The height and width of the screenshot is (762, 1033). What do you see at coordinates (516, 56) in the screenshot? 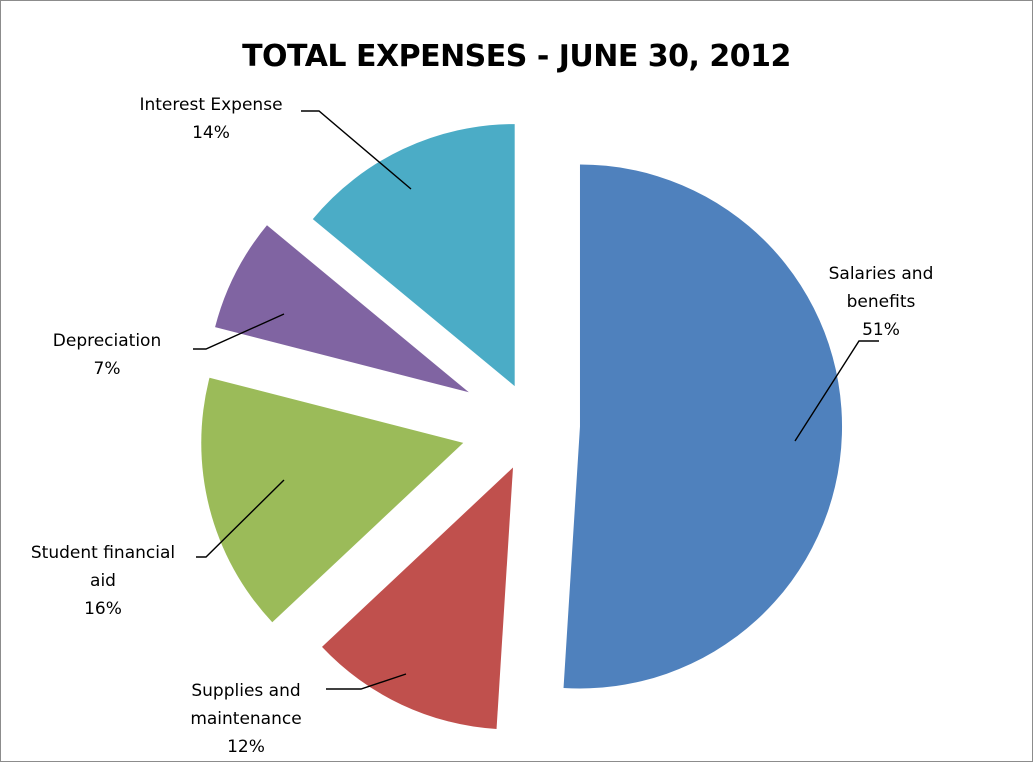
I see `chart-title: TOTAL EXPENSES - JUNE 30, 2012` at bounding box center [516, 56].